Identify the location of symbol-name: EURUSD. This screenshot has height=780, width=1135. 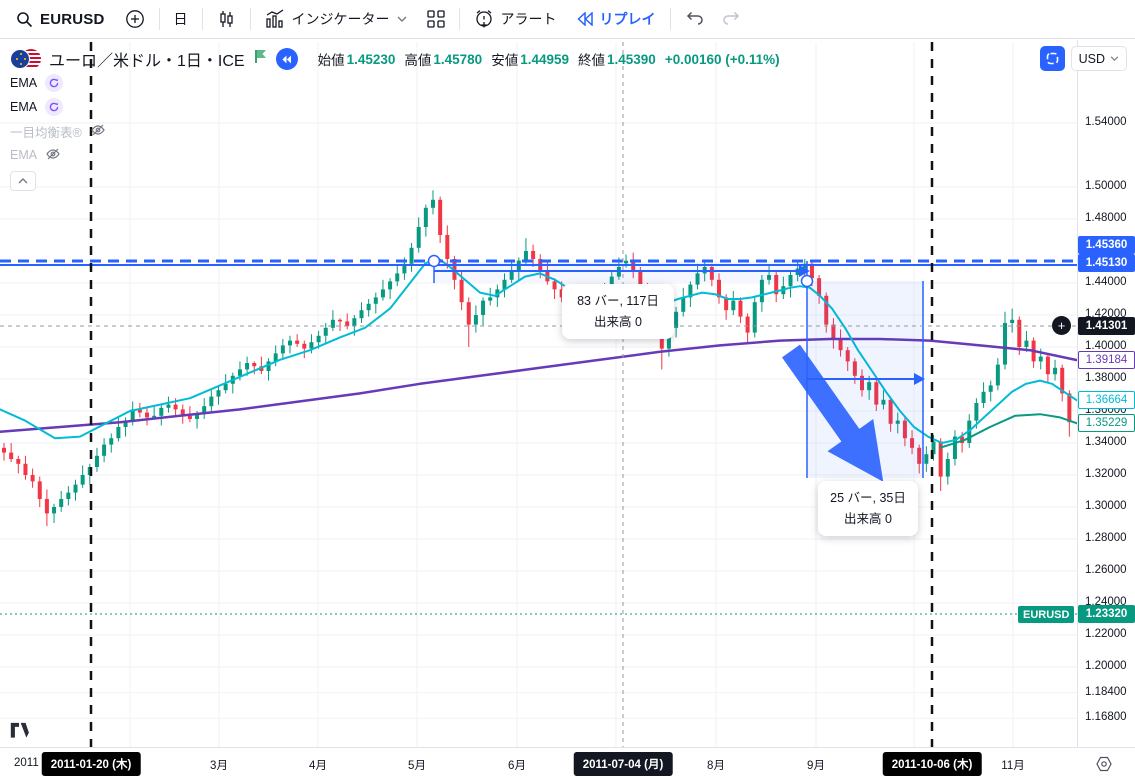
(72, 19).